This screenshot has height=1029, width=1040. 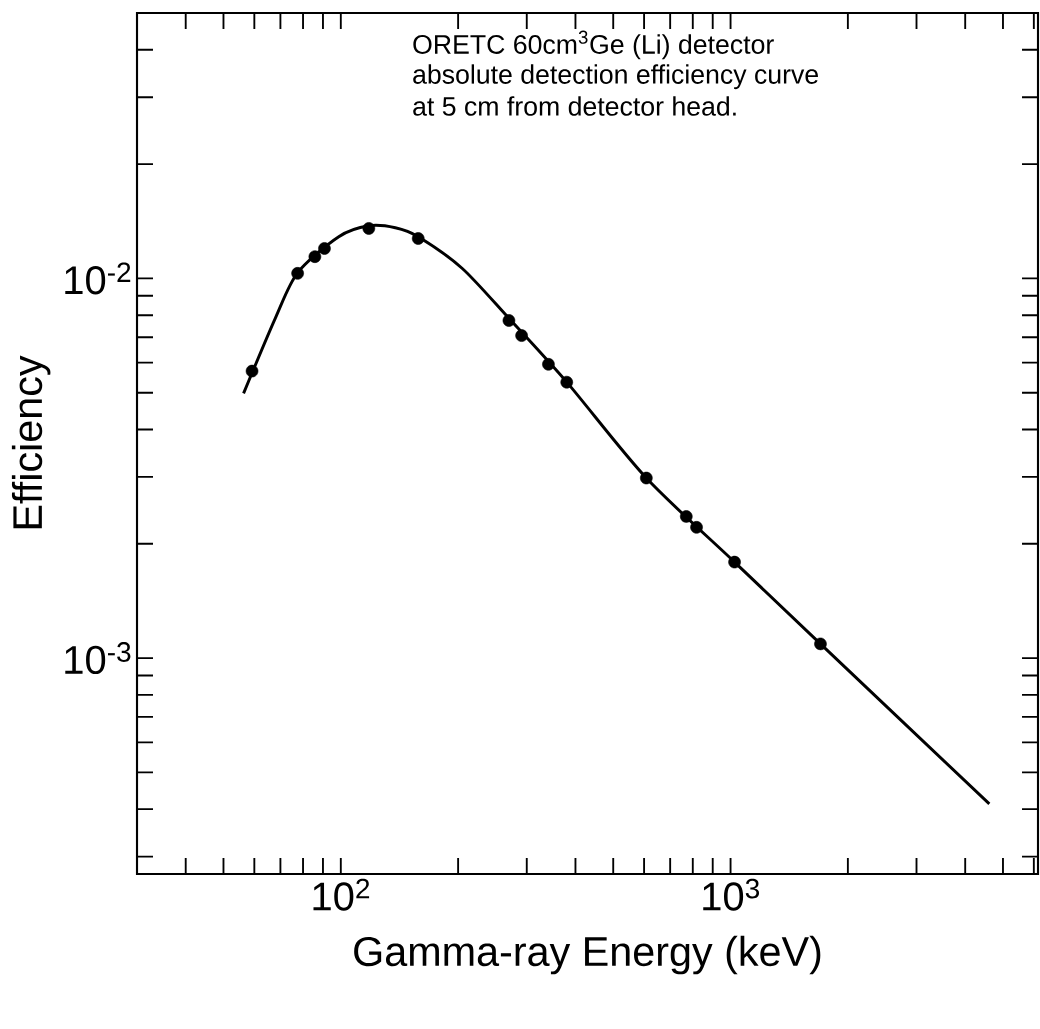 What do you see at coordinates (574, 106) in the screenshot?
I see `annotation: at 5 cm from detector head.` at bounding box center [574, 106].